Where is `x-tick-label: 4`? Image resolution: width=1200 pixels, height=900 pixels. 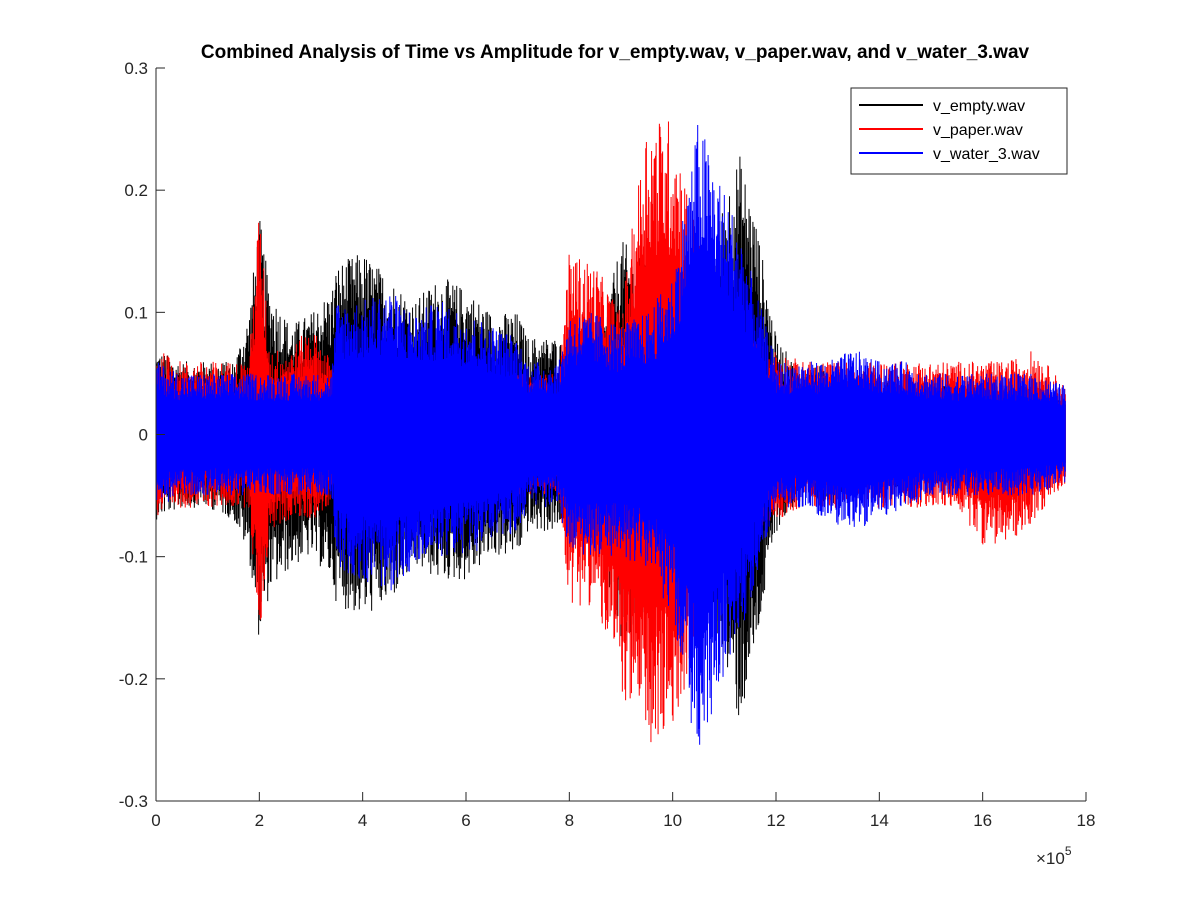
x-tick-label: 4 is located at coordinates (362, 820).